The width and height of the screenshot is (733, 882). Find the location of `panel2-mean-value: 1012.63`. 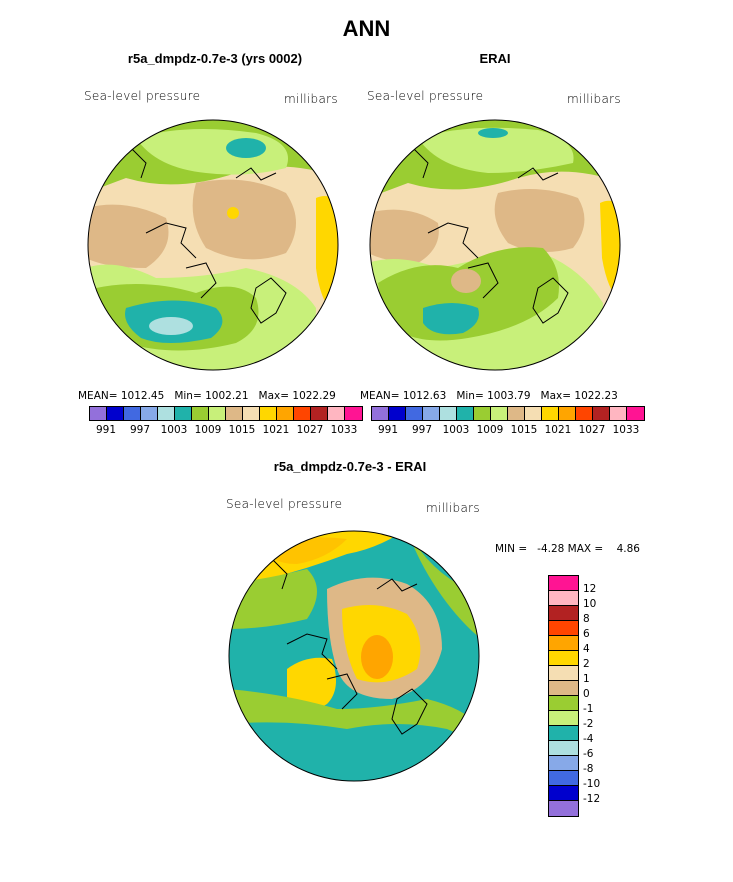

panel2-mean-value: 1012.63 is located at coordinates (424, 396).